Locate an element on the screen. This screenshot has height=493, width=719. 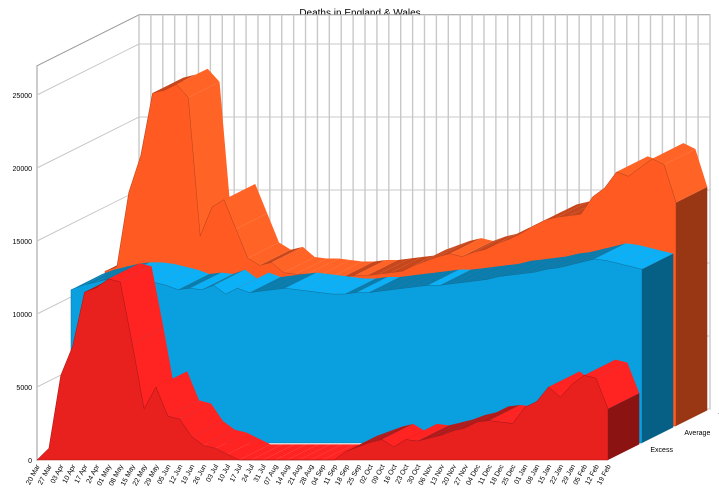
y-tick-label: 20000 is located at coordinates (23, 169).